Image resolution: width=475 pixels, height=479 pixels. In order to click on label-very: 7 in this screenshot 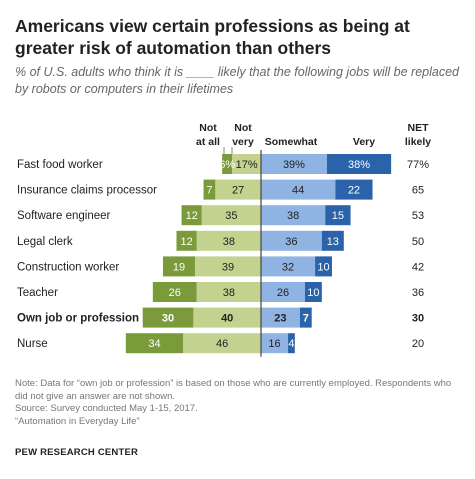, I will do `click(306, 319)`.